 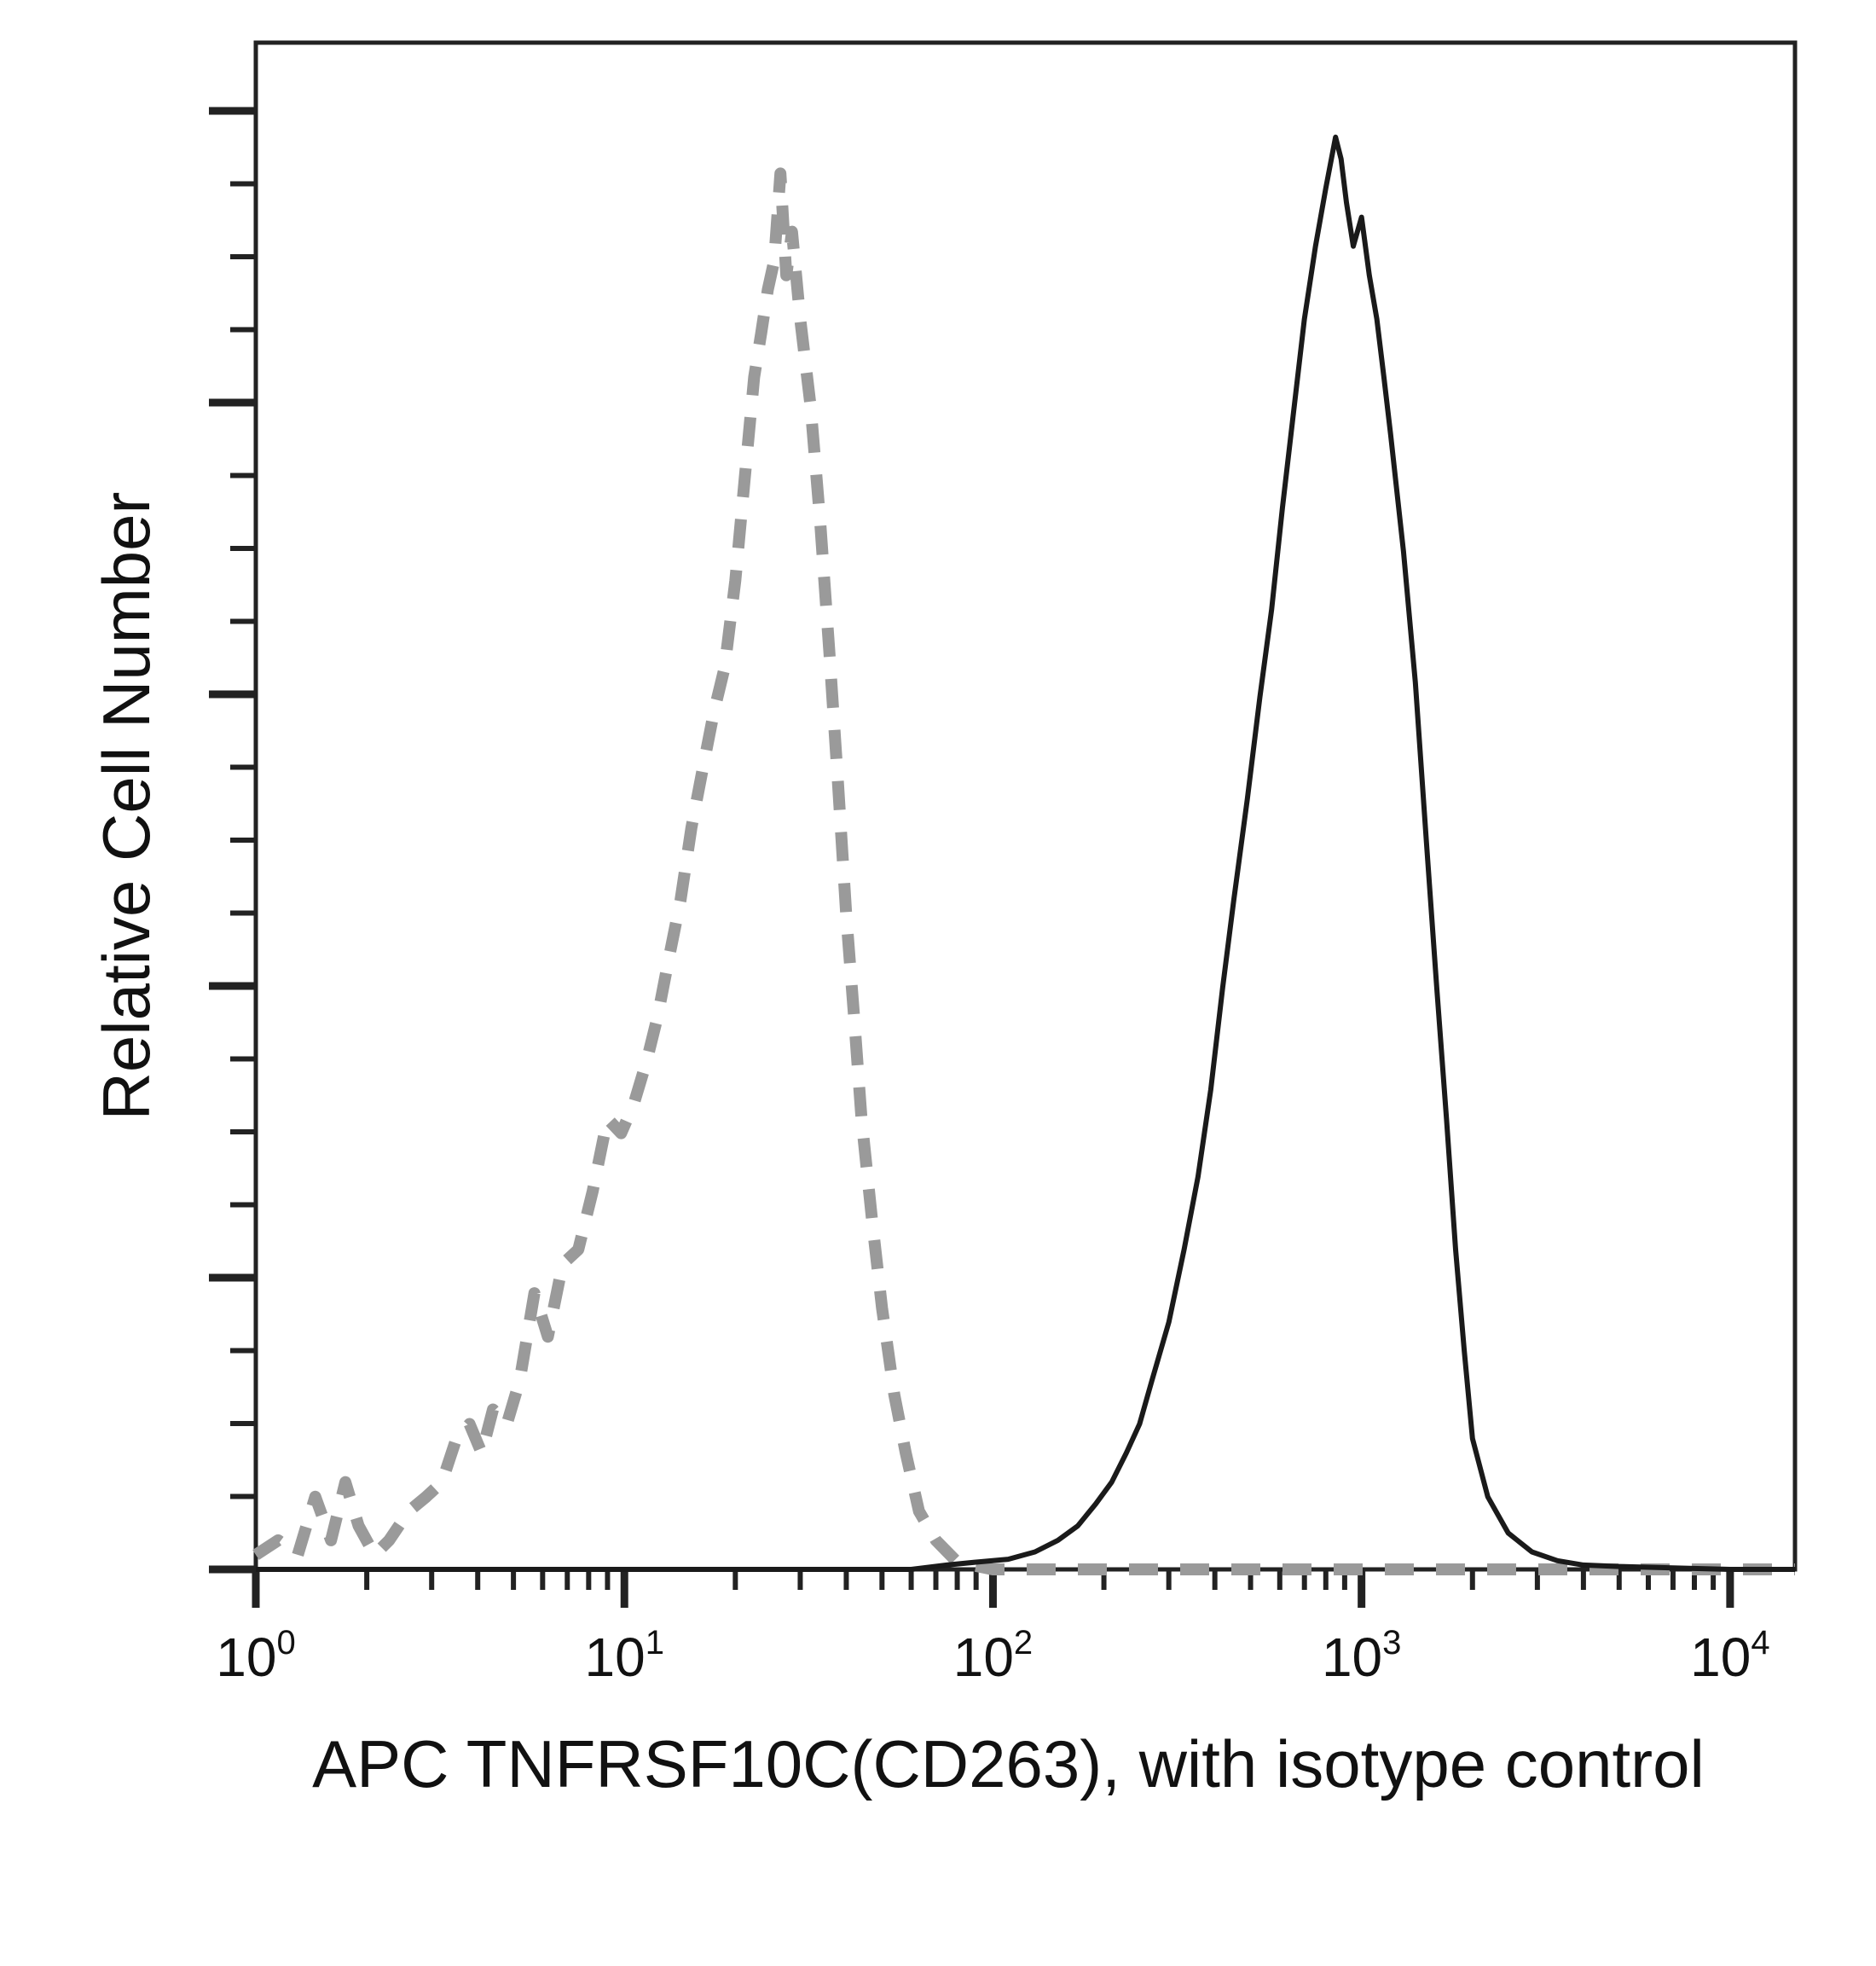 I want to click on x-tick-label: 10⁴, so click(x=1730, y=1656).